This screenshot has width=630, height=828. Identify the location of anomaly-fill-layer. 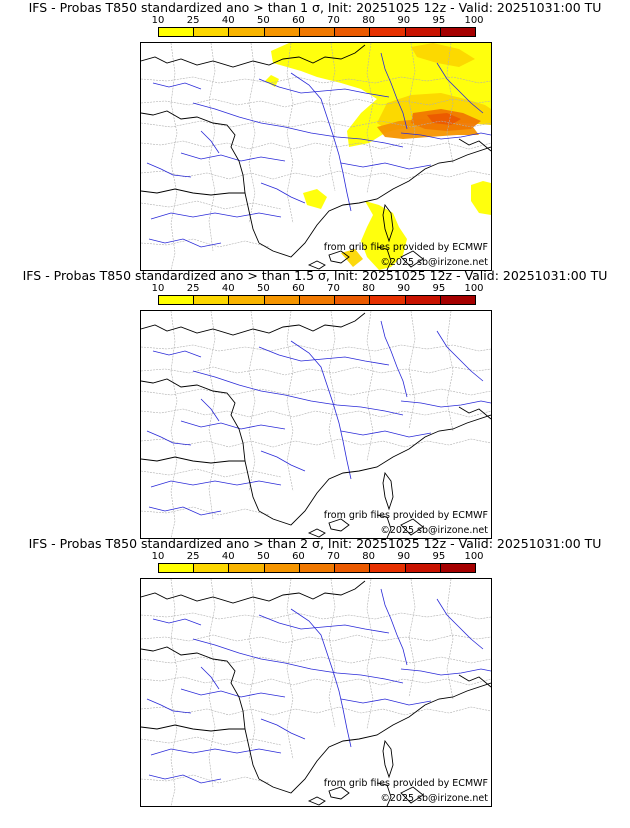
(378, 156).